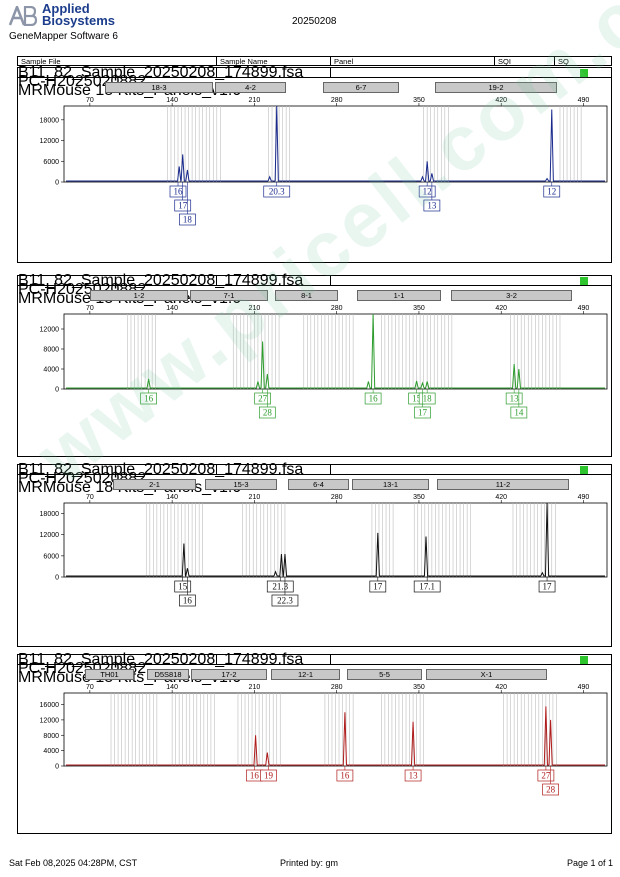 The height and width of the screenshot is (877, 620). I want to click on allele-call-label: 19, so click(269, 776).